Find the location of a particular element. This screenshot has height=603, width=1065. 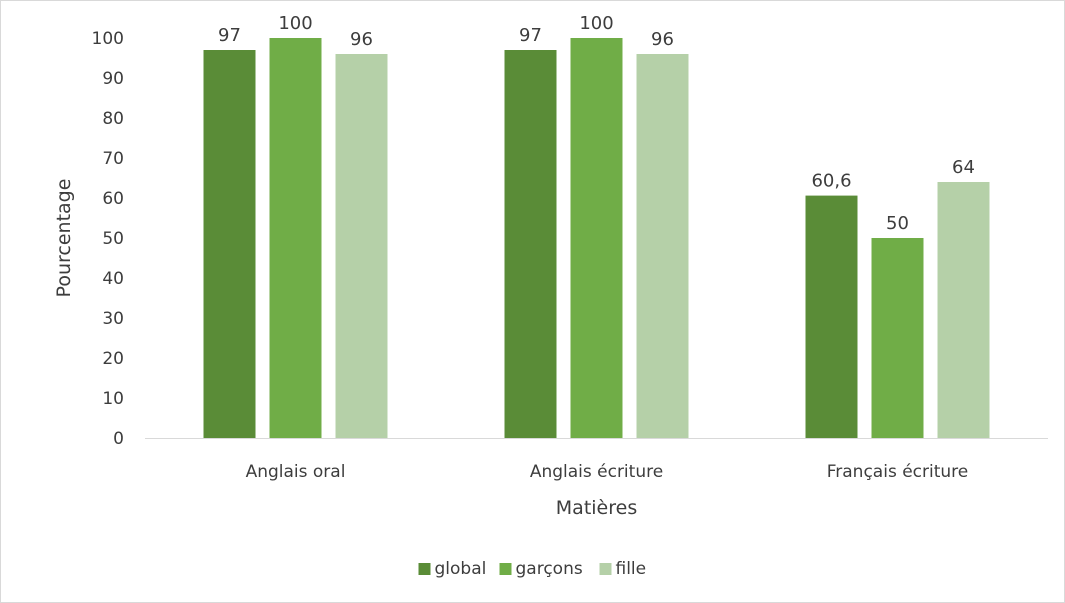

data-label-garçons-2: 100 is located at coordinates (596, 23).